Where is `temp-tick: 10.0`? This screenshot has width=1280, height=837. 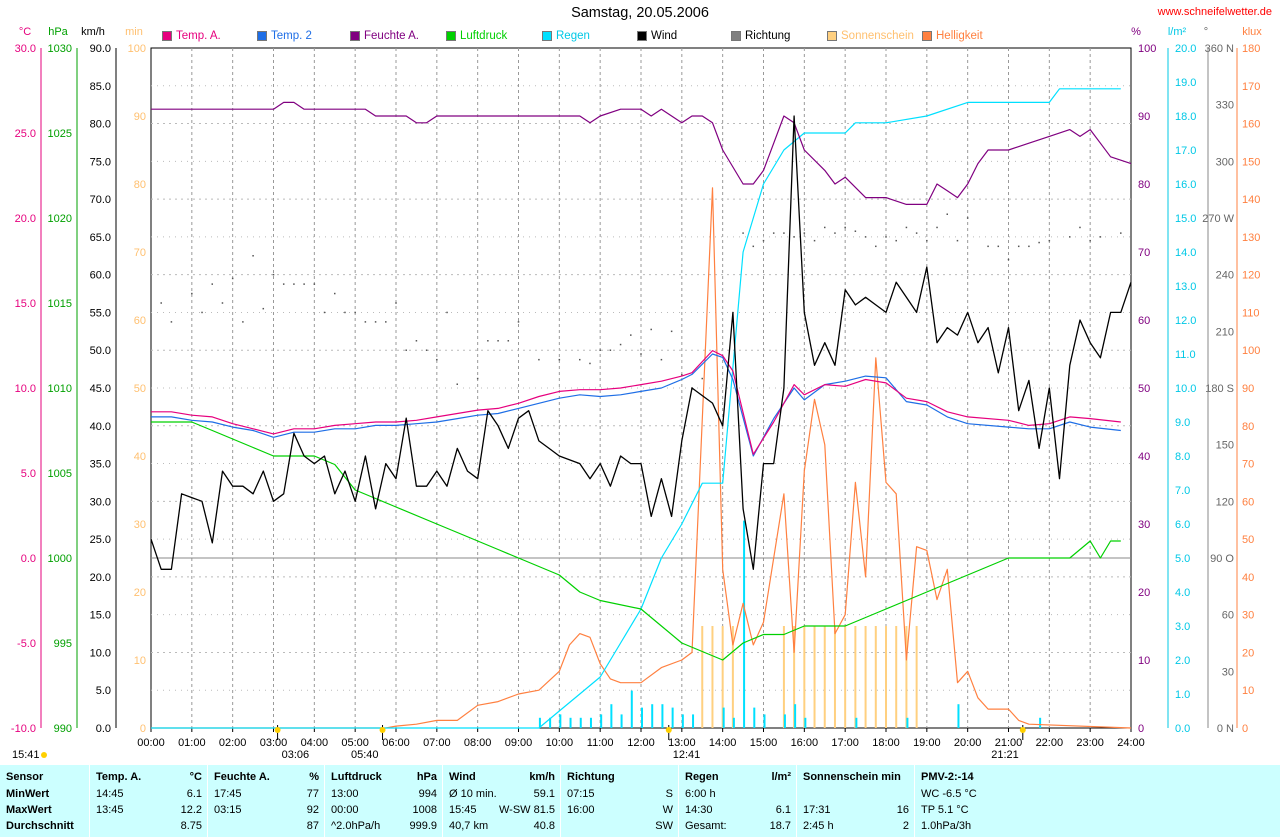 temp-tick: 10.0 is located at coordinates (25, 389).